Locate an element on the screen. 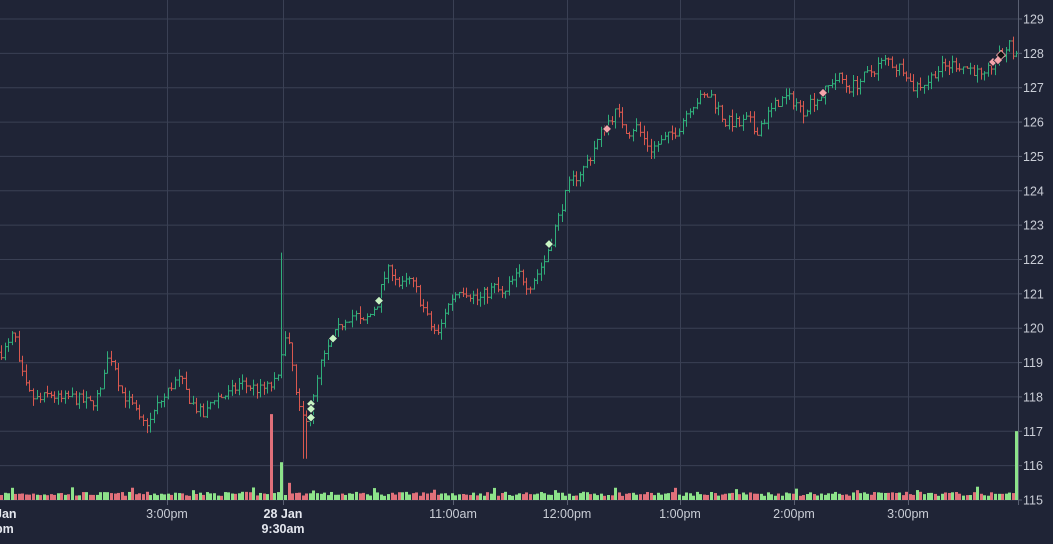  y-tick-label: 121 is located at coordinates (1033, 294).